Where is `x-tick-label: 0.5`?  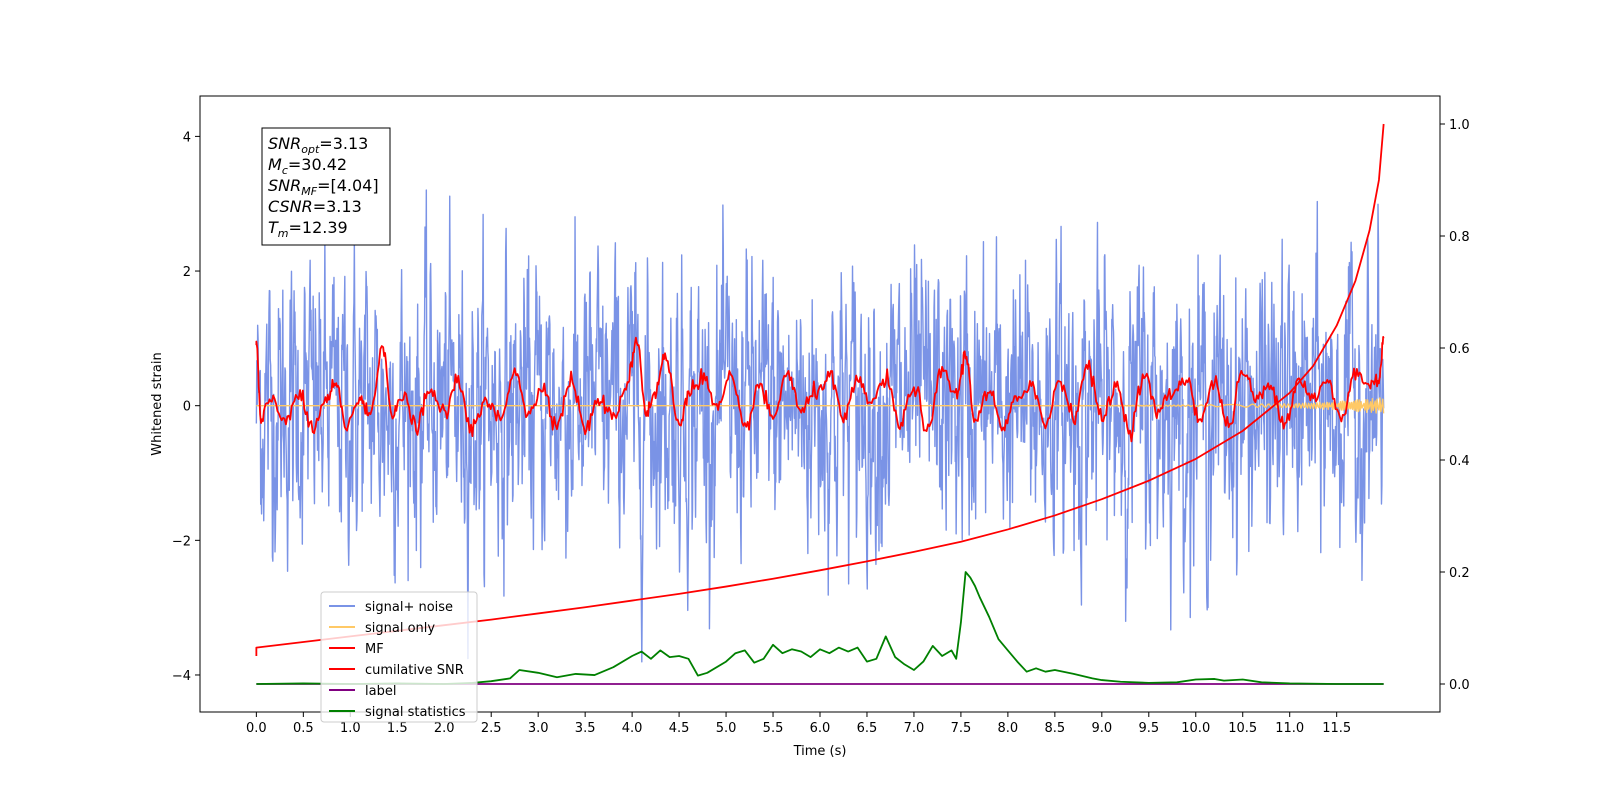 x-tick-label: 0.5 is located at coordinates (303, 728).